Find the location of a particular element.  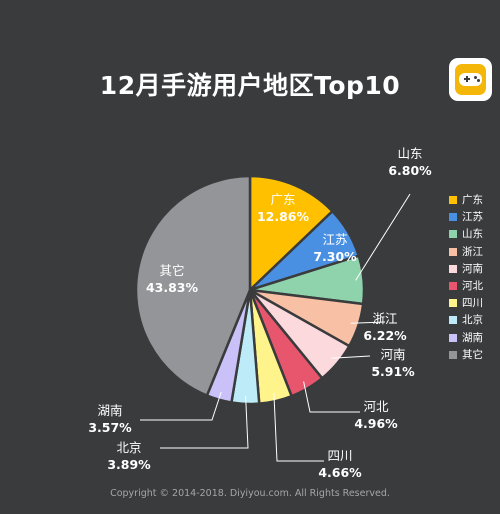

legend-label: 北京 is located at coordinates (472, 320).